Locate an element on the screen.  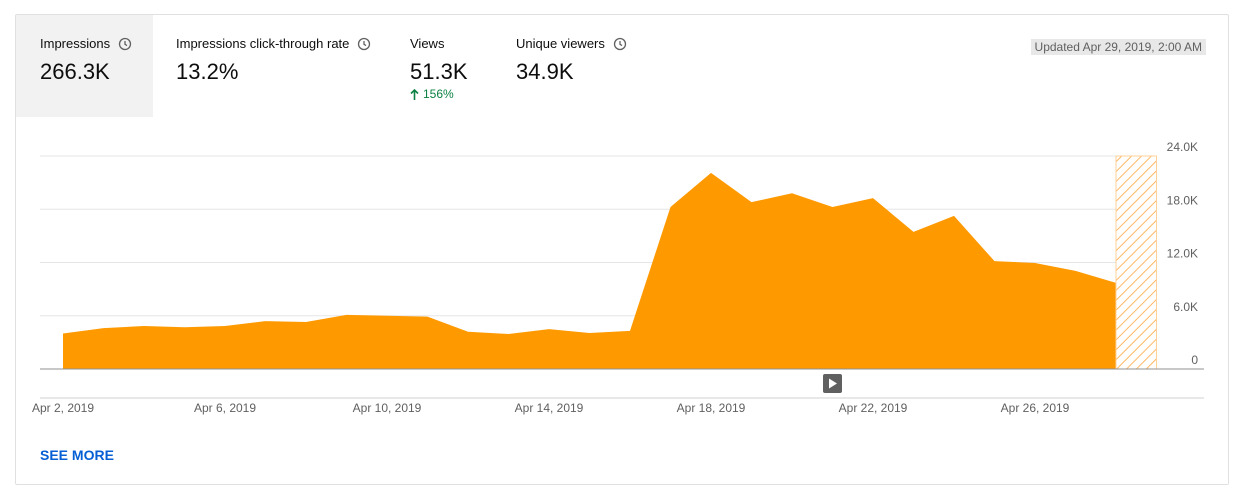
metric-label: Impressions is located at coordinates (86, 43).